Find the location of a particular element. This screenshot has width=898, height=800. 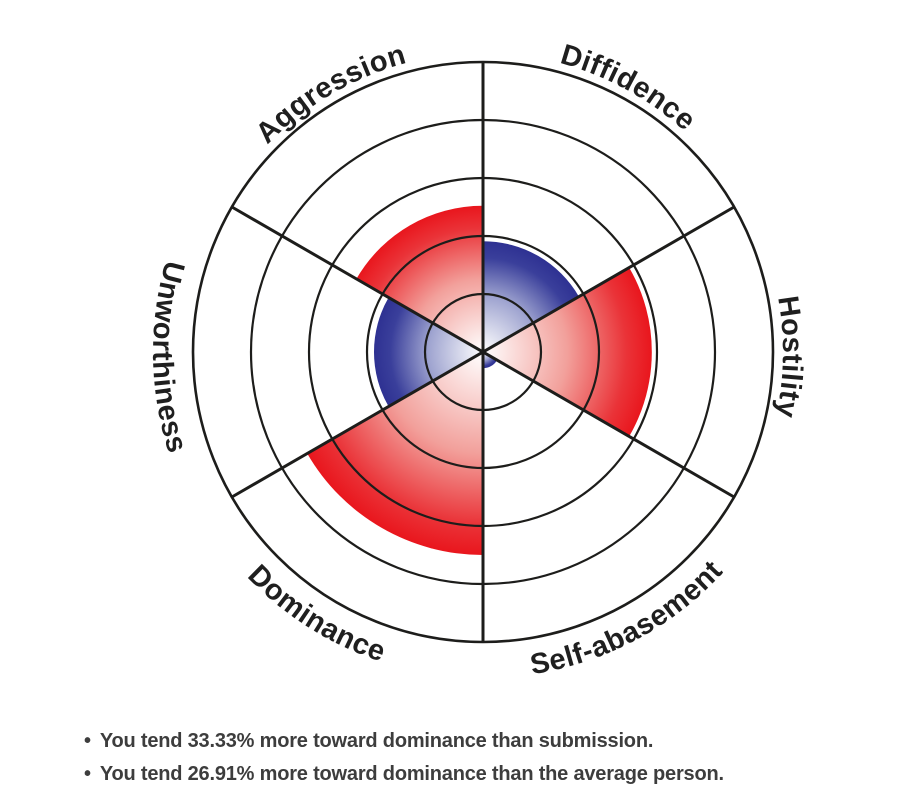

sector-wedge-dominance is located at coordinates (395, 453).